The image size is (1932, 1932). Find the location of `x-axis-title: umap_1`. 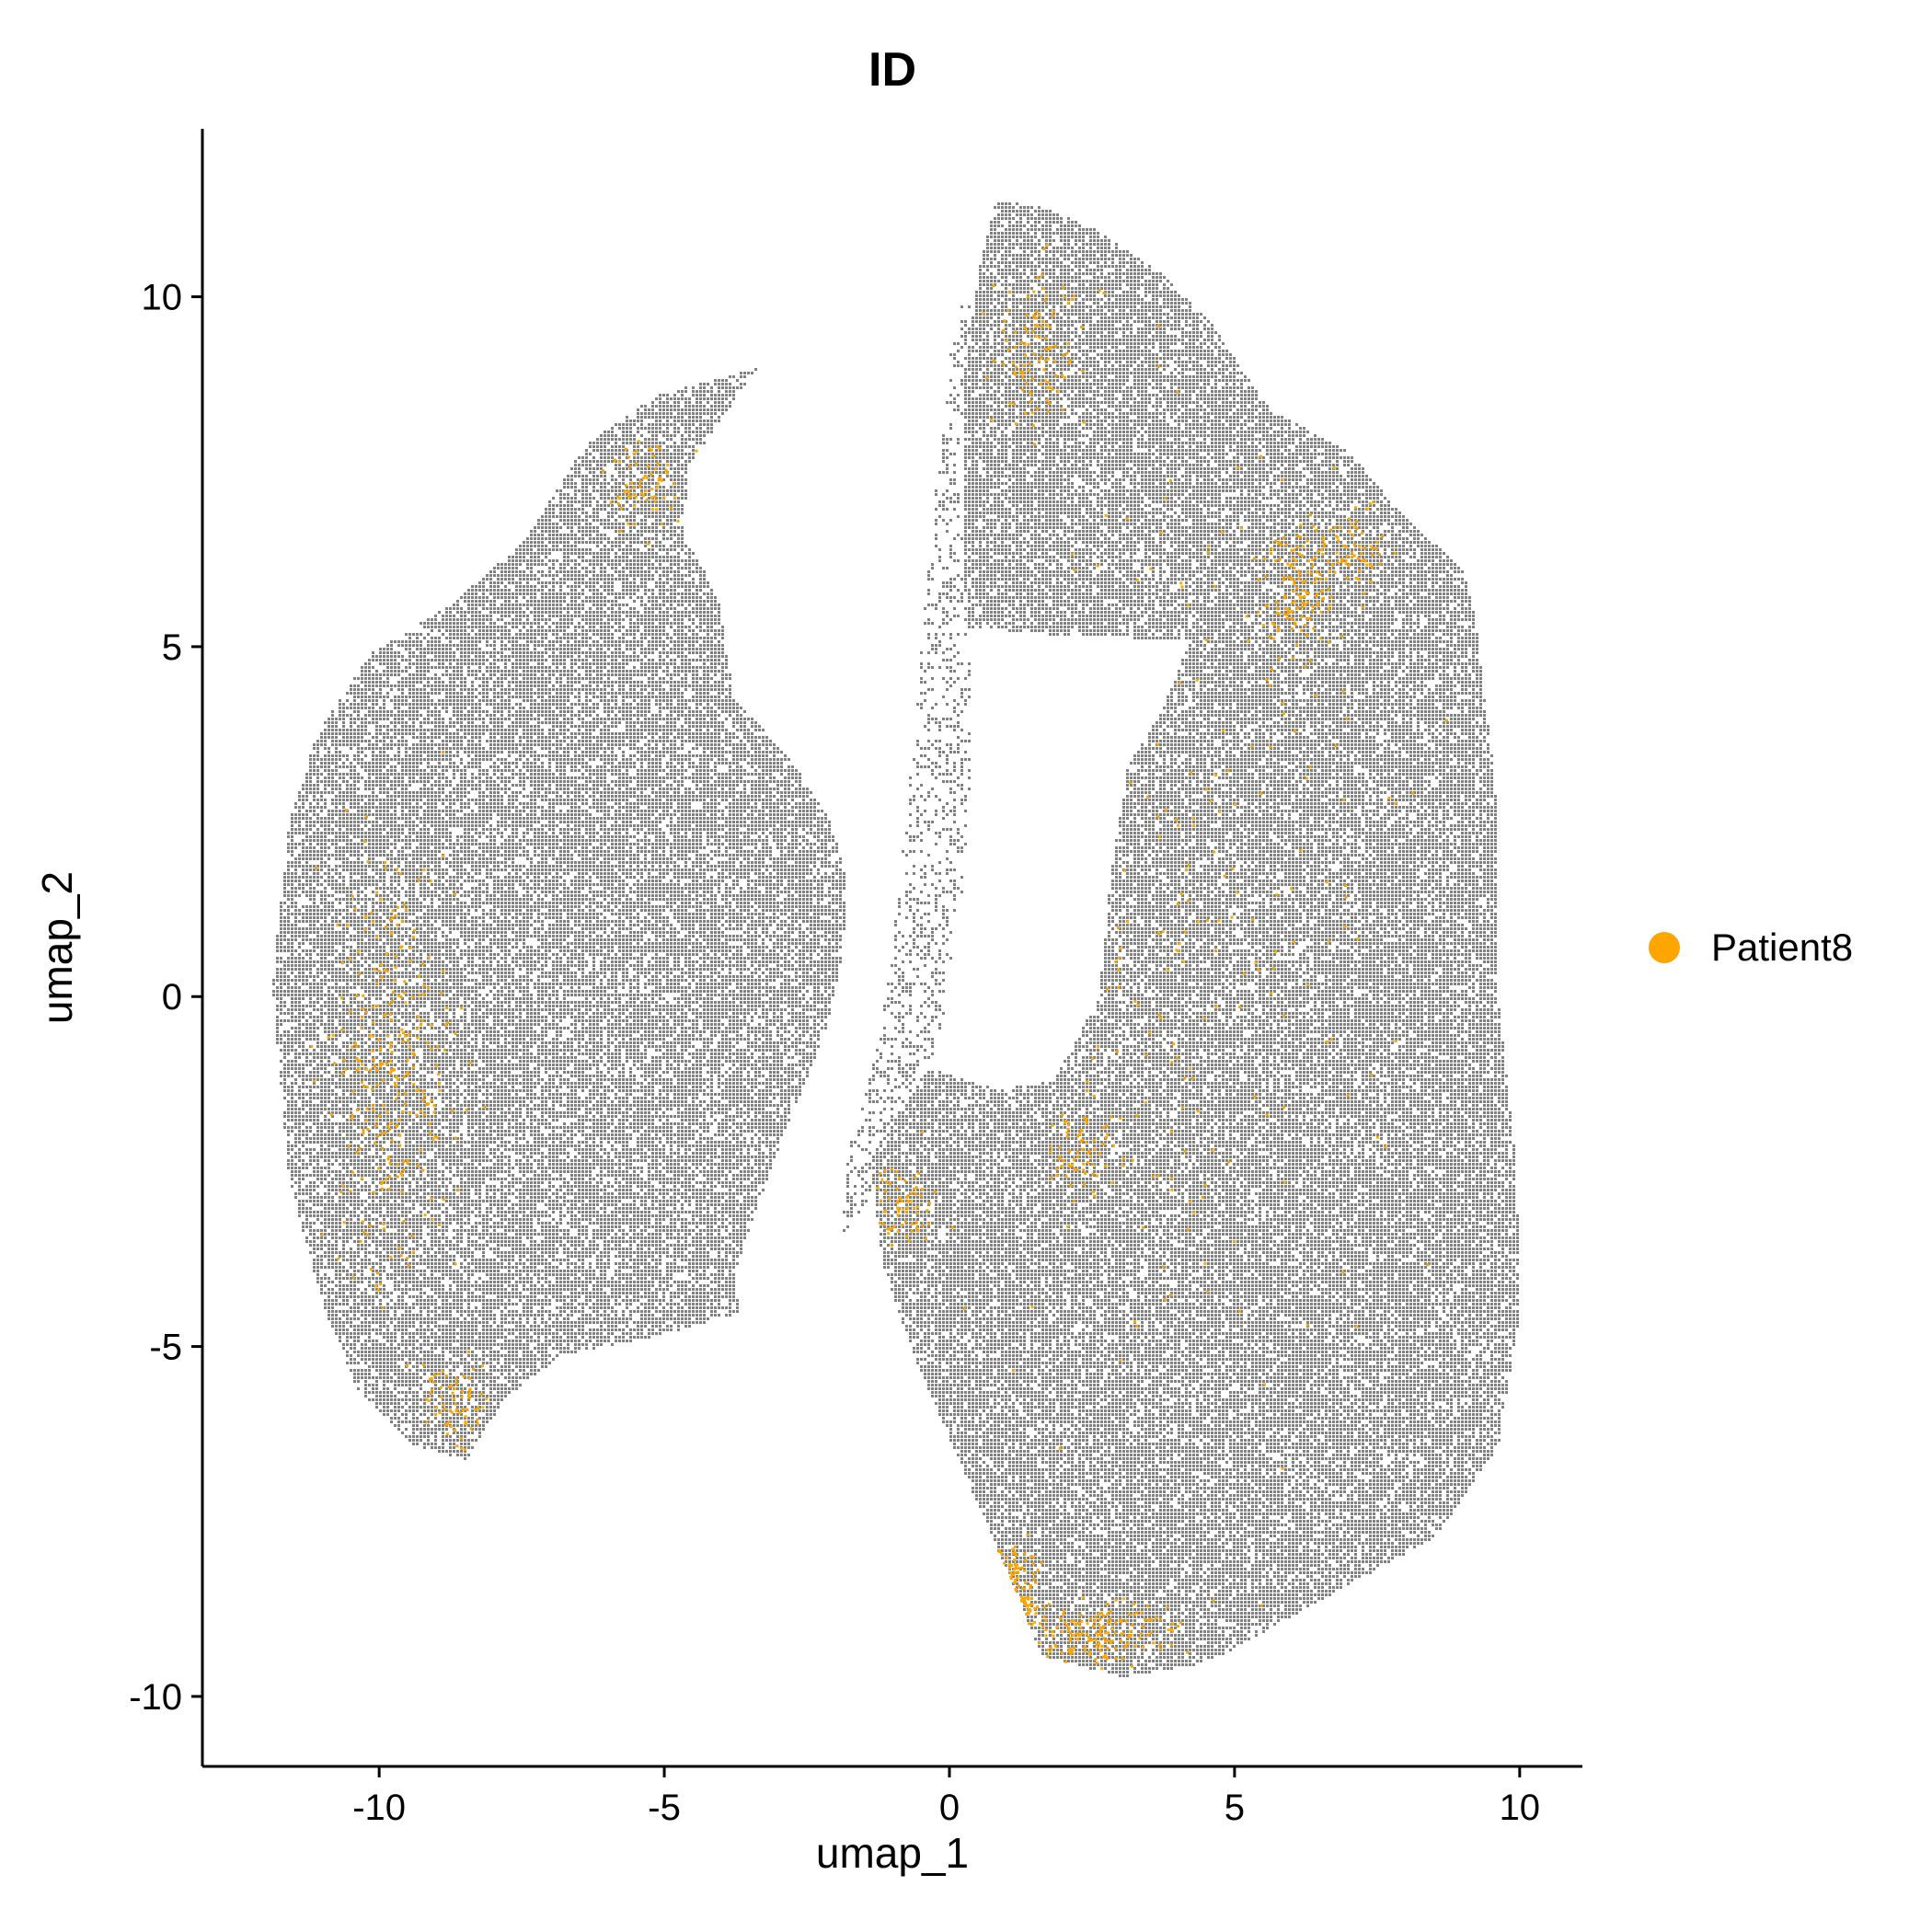

x-axis-title: umap_1 is located at coordinates (892, 1853).